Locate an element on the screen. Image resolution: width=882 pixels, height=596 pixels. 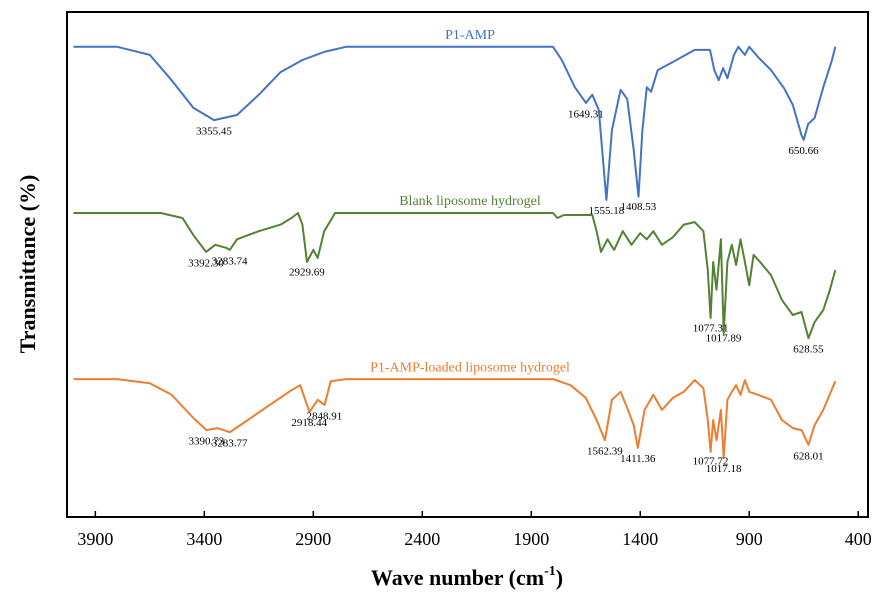
x-label-end: ) is located at coordinates (559, 577).